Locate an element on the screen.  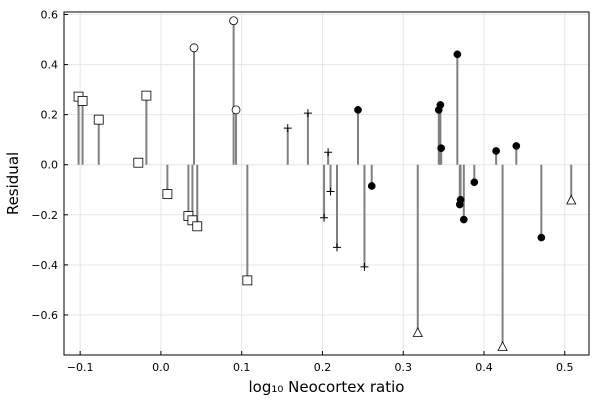
y-tick-label: 0.2 is located at coordinates (50, 115).